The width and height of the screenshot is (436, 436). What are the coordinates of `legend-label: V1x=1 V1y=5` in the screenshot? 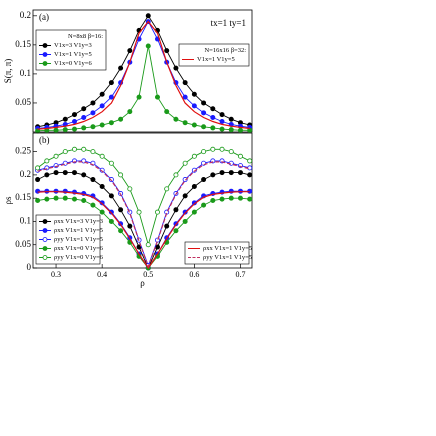 It's located at (73, 54).